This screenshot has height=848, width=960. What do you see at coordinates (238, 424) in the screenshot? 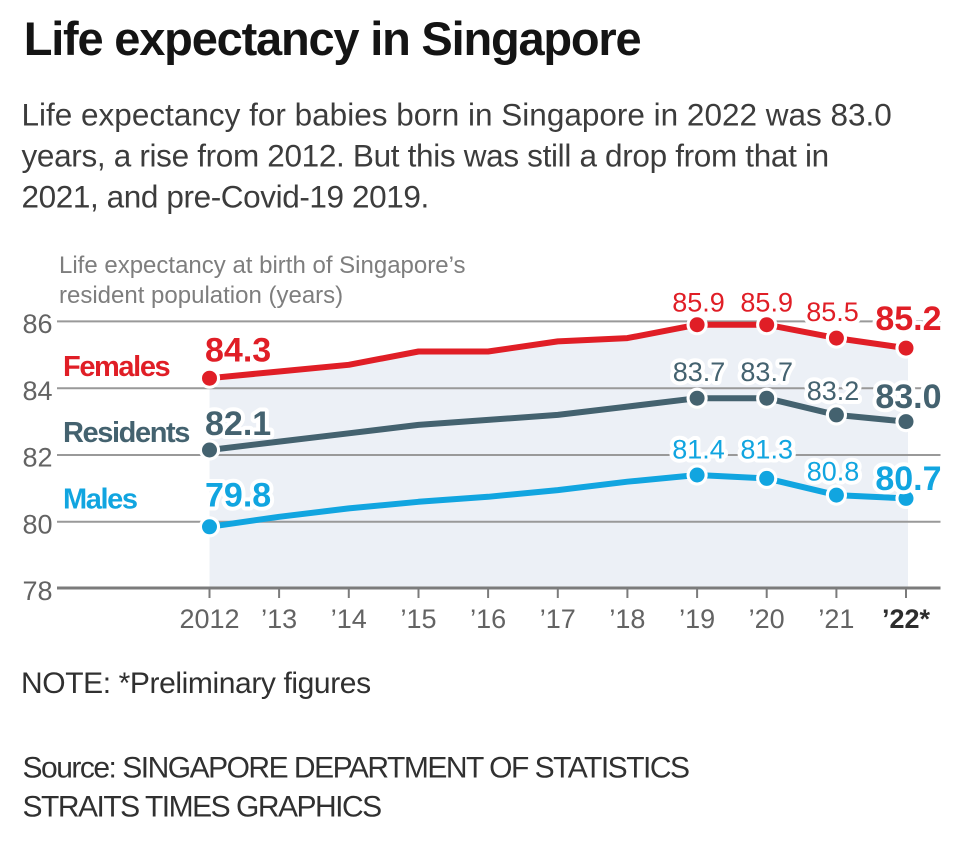
I see `svg-text: 82.1` at bounding box center [238, 424].